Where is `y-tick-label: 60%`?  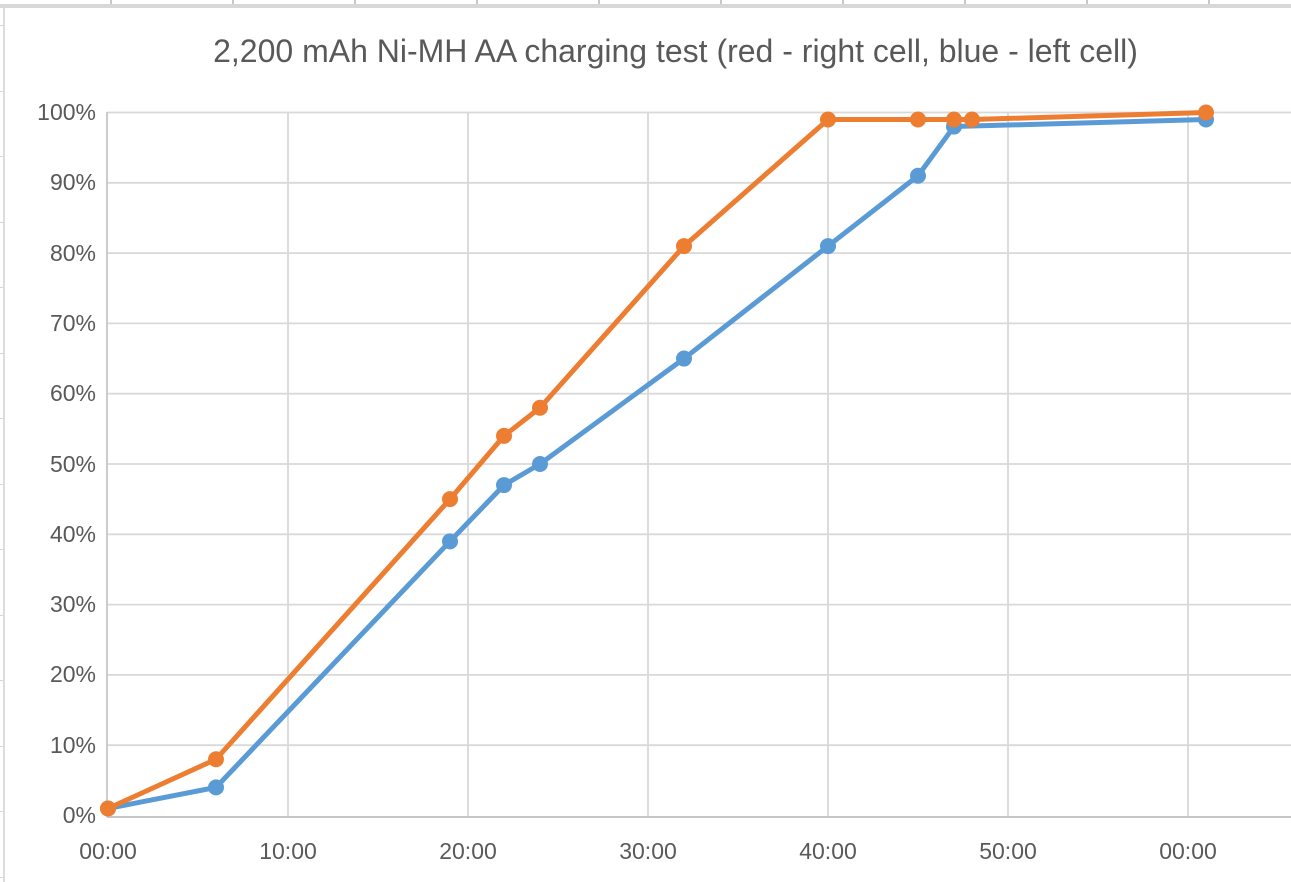 y-tick-label: 60% is located at coordinates (72, 393).